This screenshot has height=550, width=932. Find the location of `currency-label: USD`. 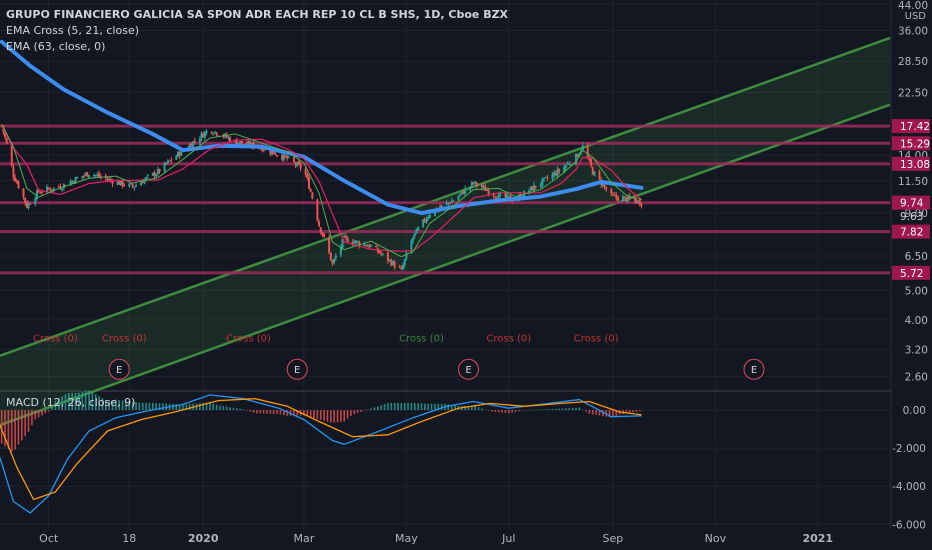

currency-label: USD is located at coordinates (916, 16).